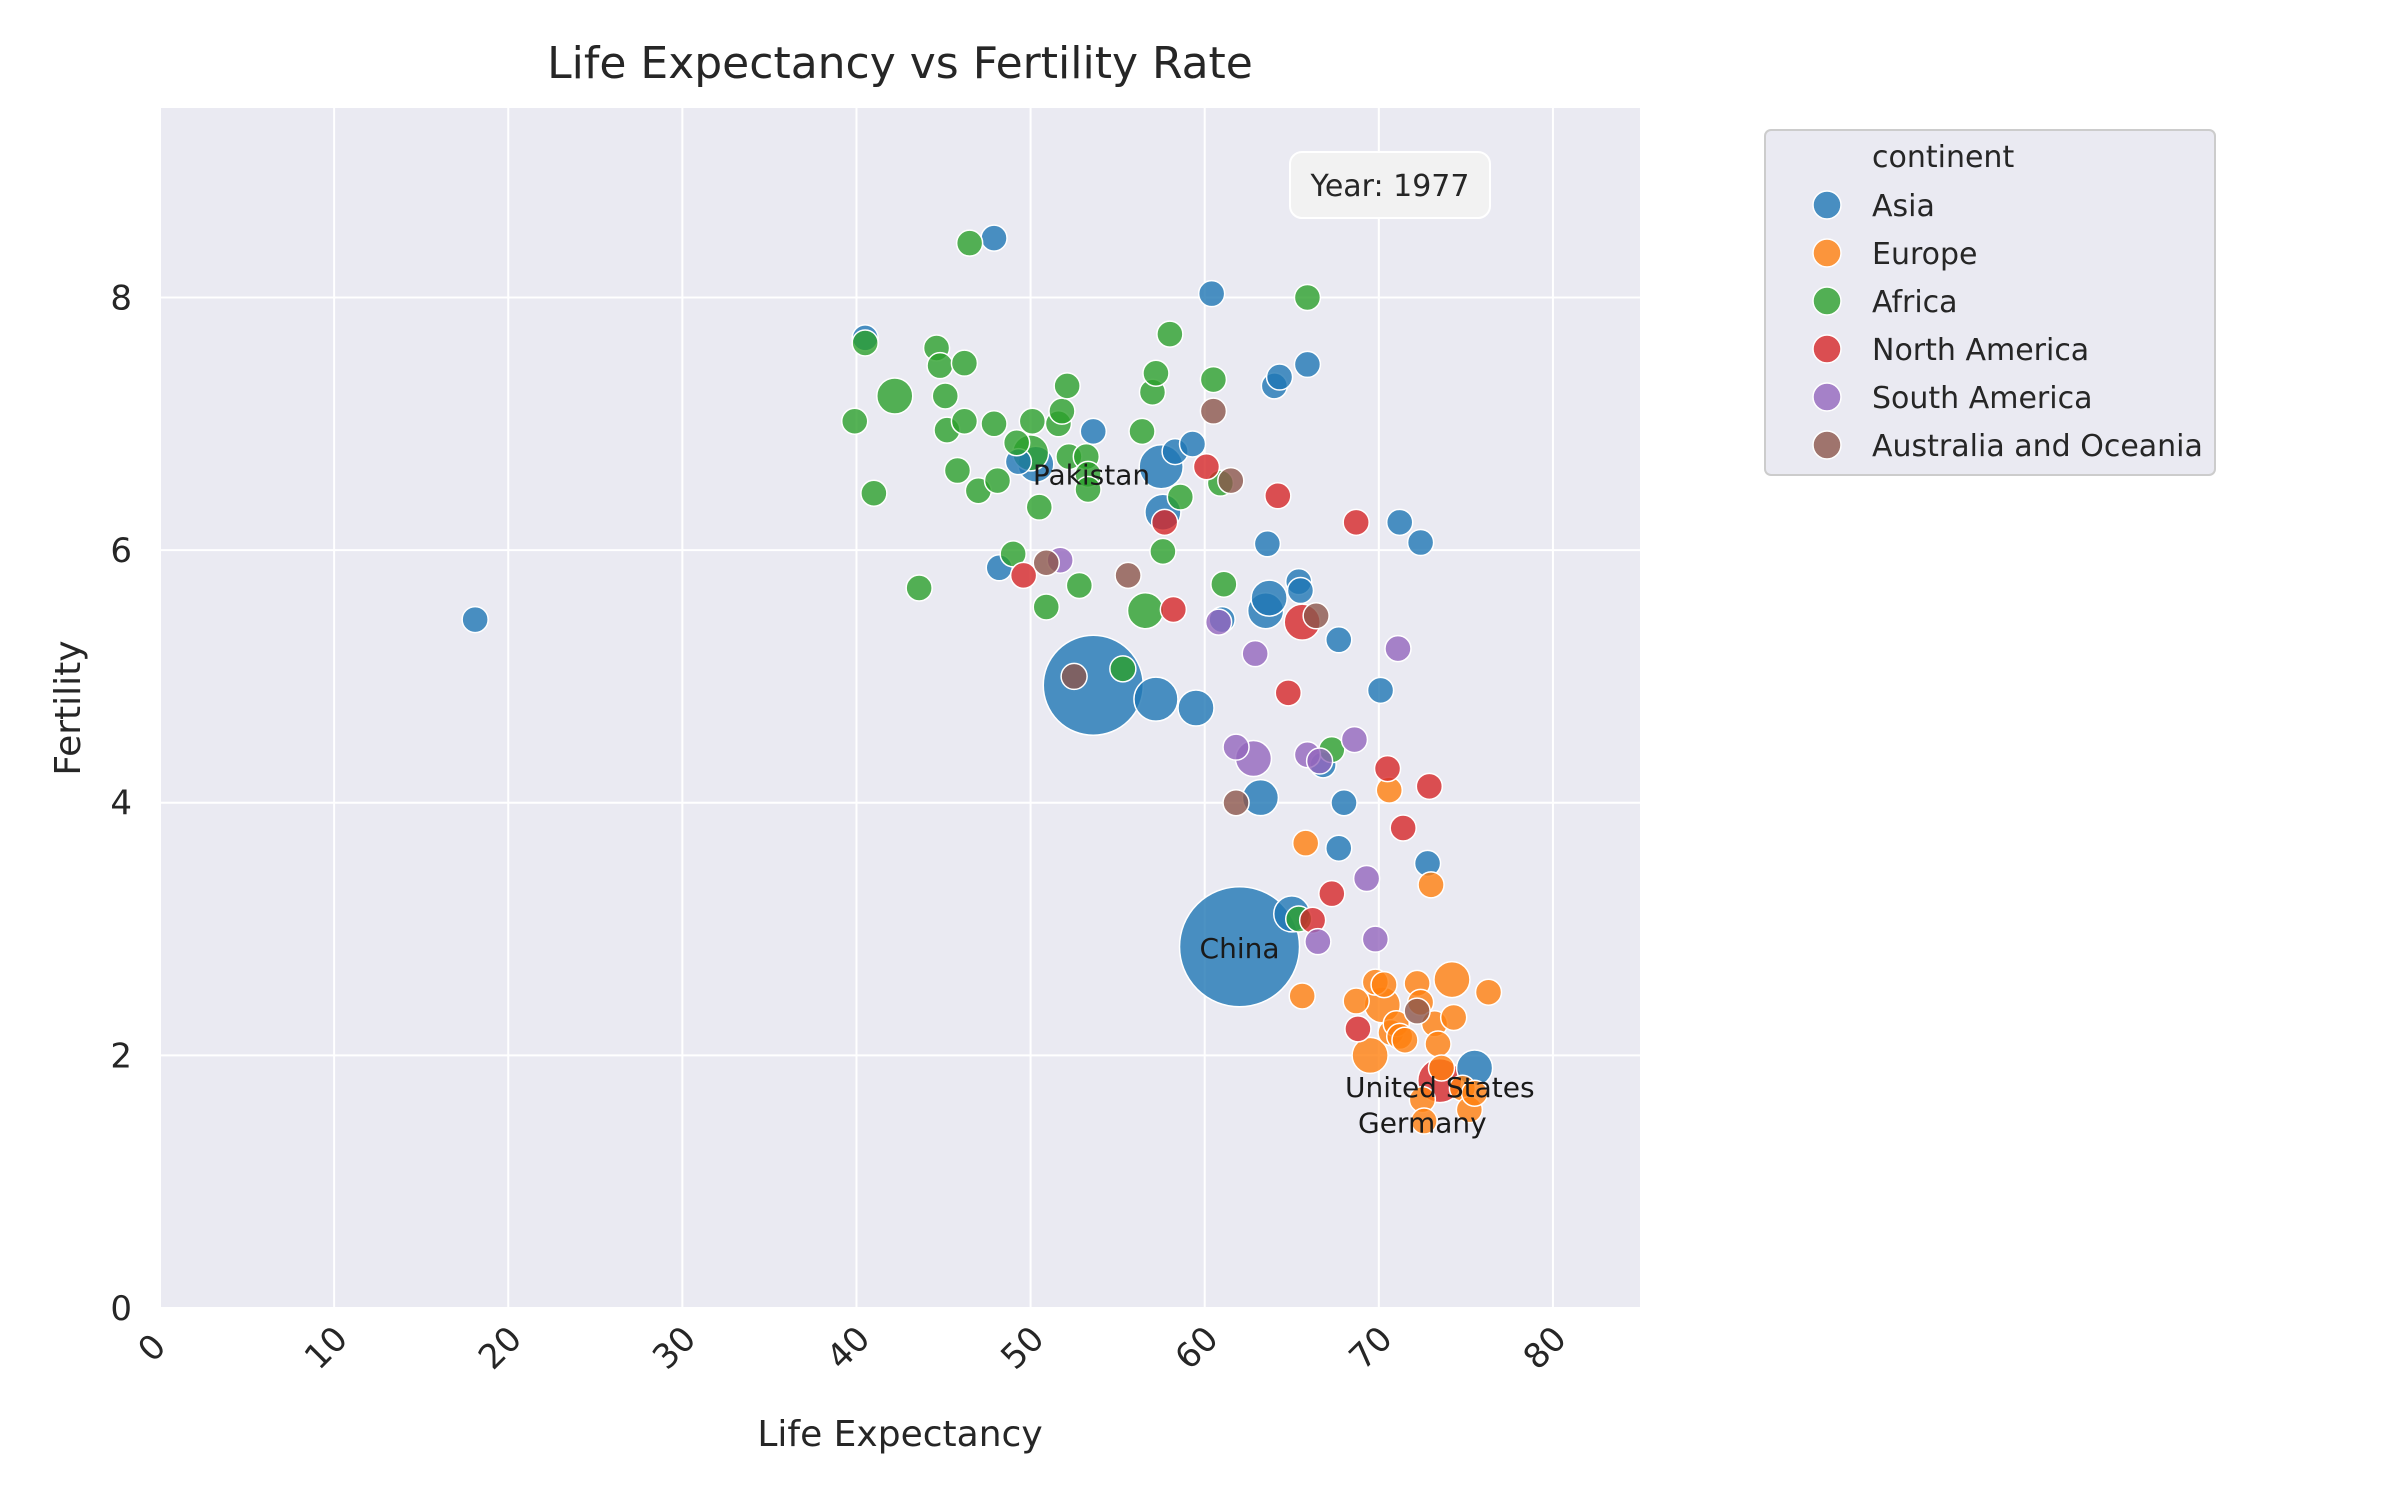  I want to click on legend-label: Asia, so click(1903, 206).